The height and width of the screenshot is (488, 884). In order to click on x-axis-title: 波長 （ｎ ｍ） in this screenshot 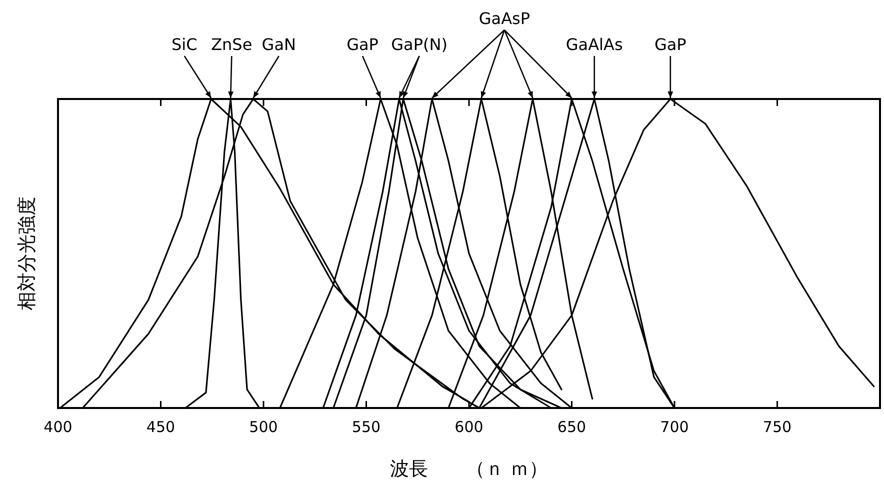, I will do `click(469, 469)`.